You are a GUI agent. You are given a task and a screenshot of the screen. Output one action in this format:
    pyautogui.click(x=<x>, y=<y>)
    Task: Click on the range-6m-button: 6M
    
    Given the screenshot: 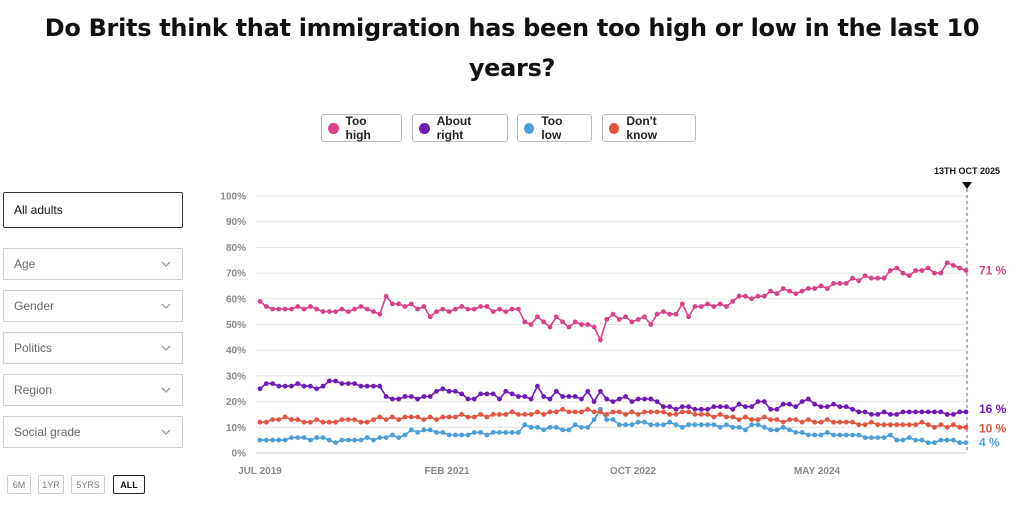 What is the action you would take?
    pyautogui.click(x=19, y=484)
    